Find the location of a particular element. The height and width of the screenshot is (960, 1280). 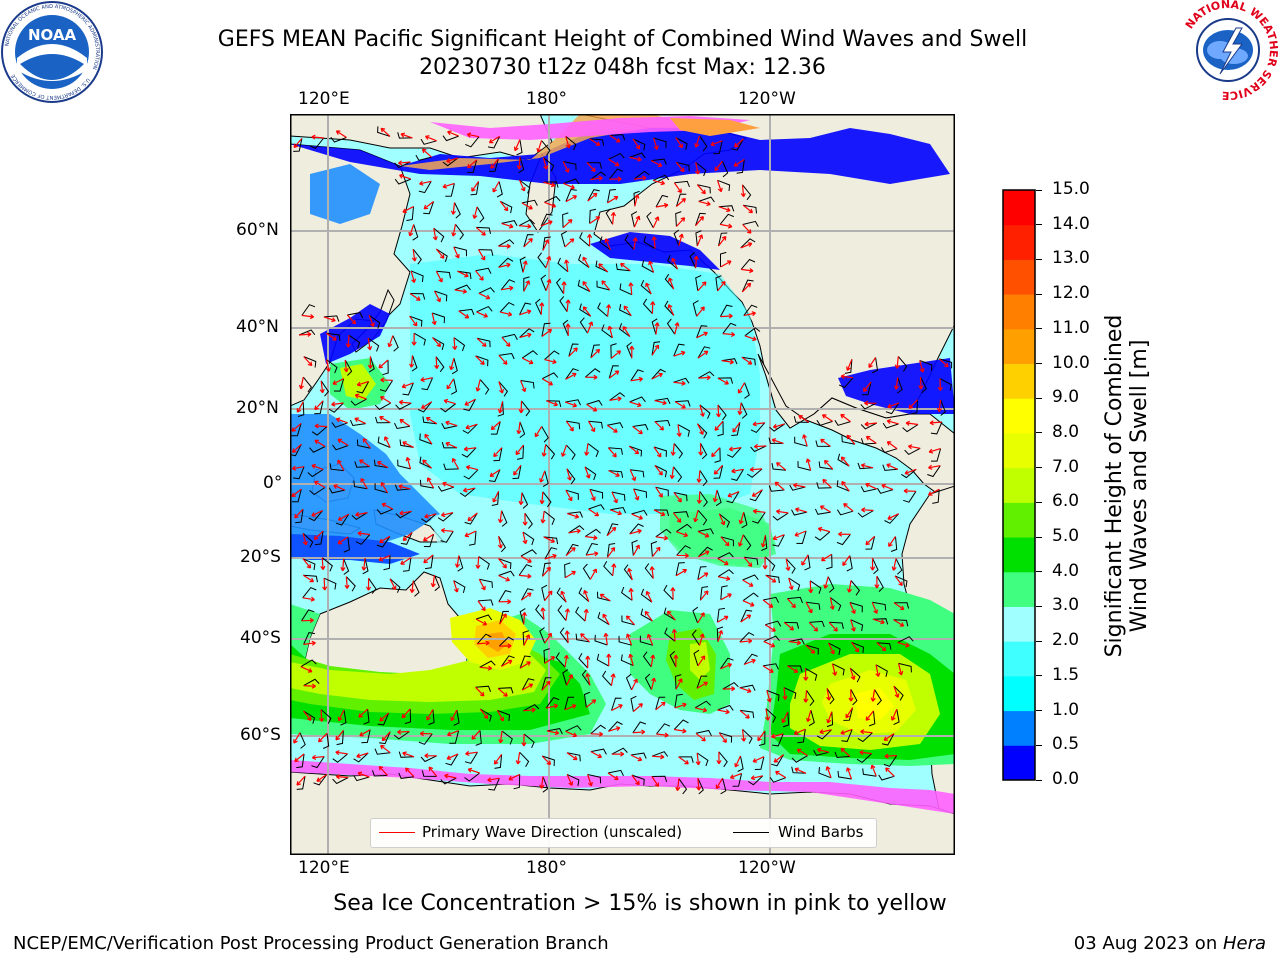

colorbar-tick-label: 13.0 is located at coordinates (1071, 258).